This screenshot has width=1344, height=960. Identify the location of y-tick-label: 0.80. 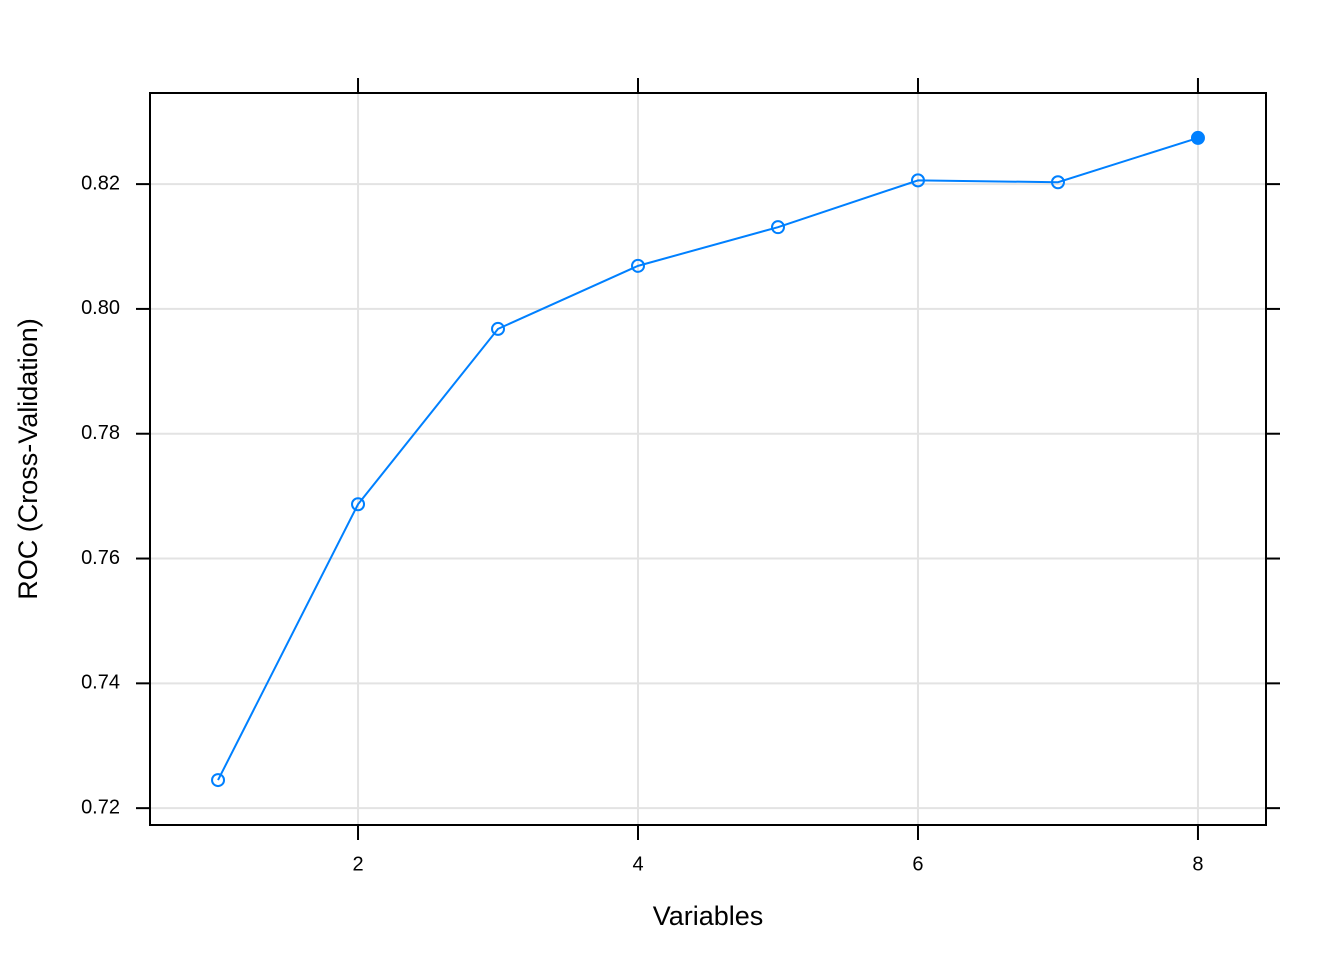
(100, 308).